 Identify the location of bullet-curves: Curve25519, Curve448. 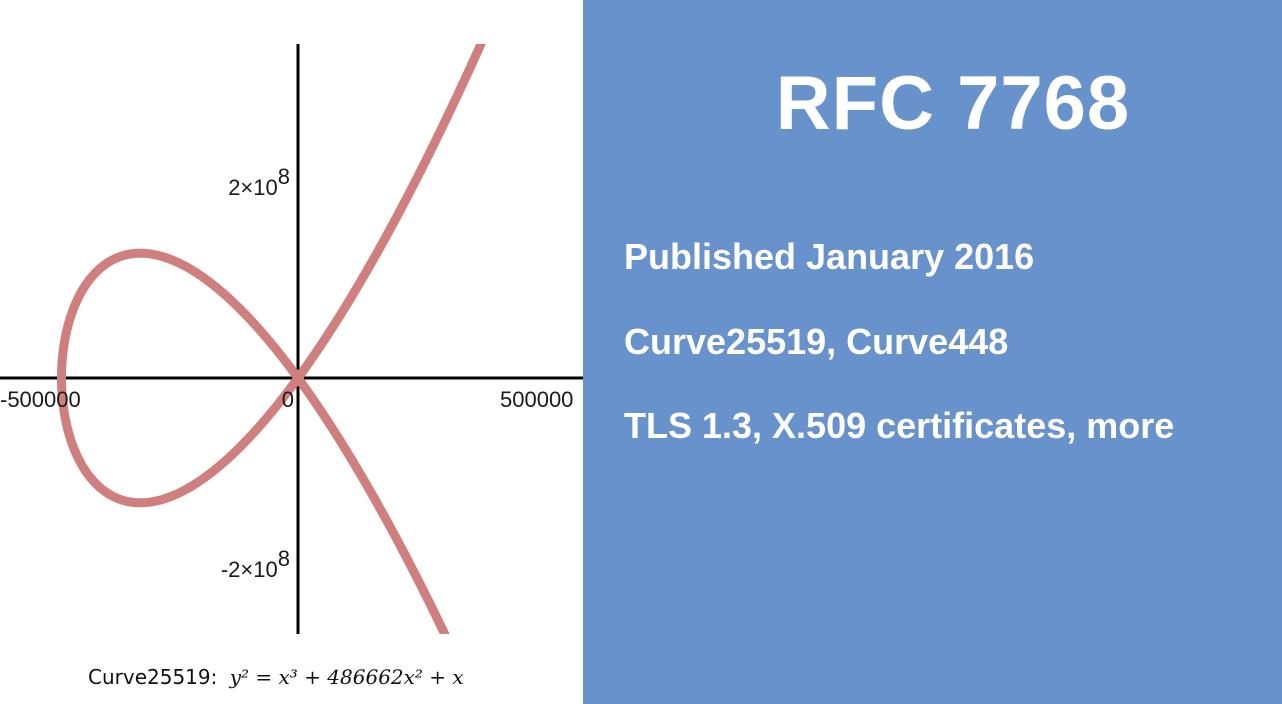
(816, 341).